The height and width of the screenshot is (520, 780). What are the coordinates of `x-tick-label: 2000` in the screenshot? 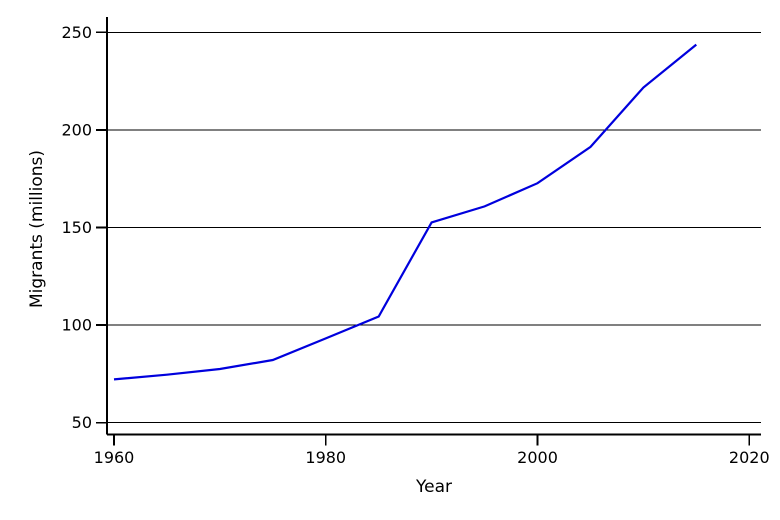 It's located at (537, 457).